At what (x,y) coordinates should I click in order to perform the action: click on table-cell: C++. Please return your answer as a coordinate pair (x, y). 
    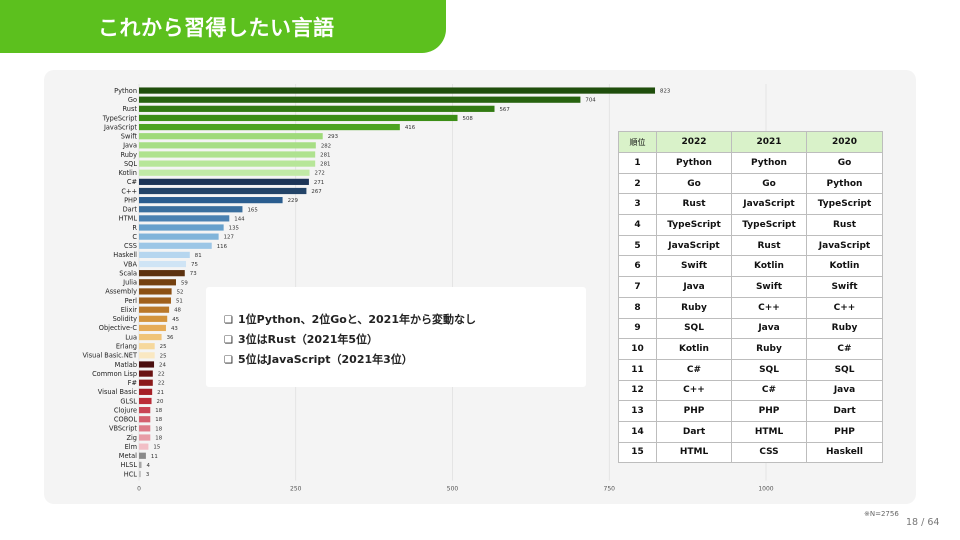
    Looking at the image, I should click on (769, 307).